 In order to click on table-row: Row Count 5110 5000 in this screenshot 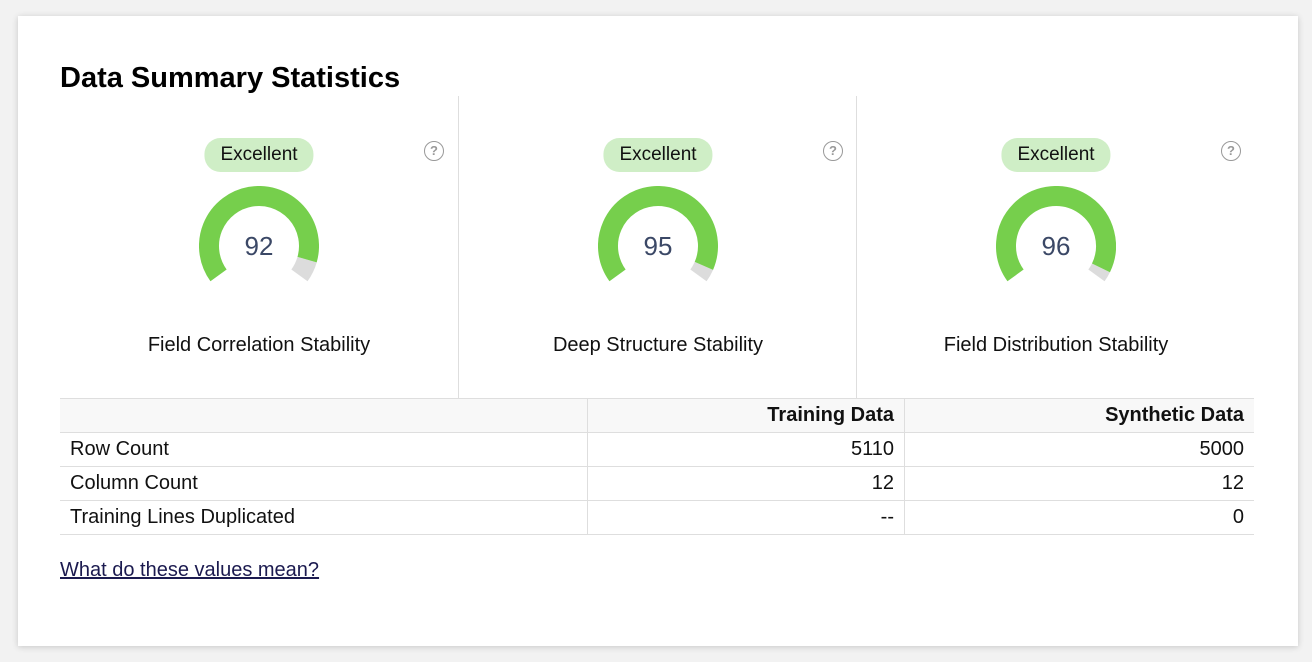, I will do `click(657, 449)`.